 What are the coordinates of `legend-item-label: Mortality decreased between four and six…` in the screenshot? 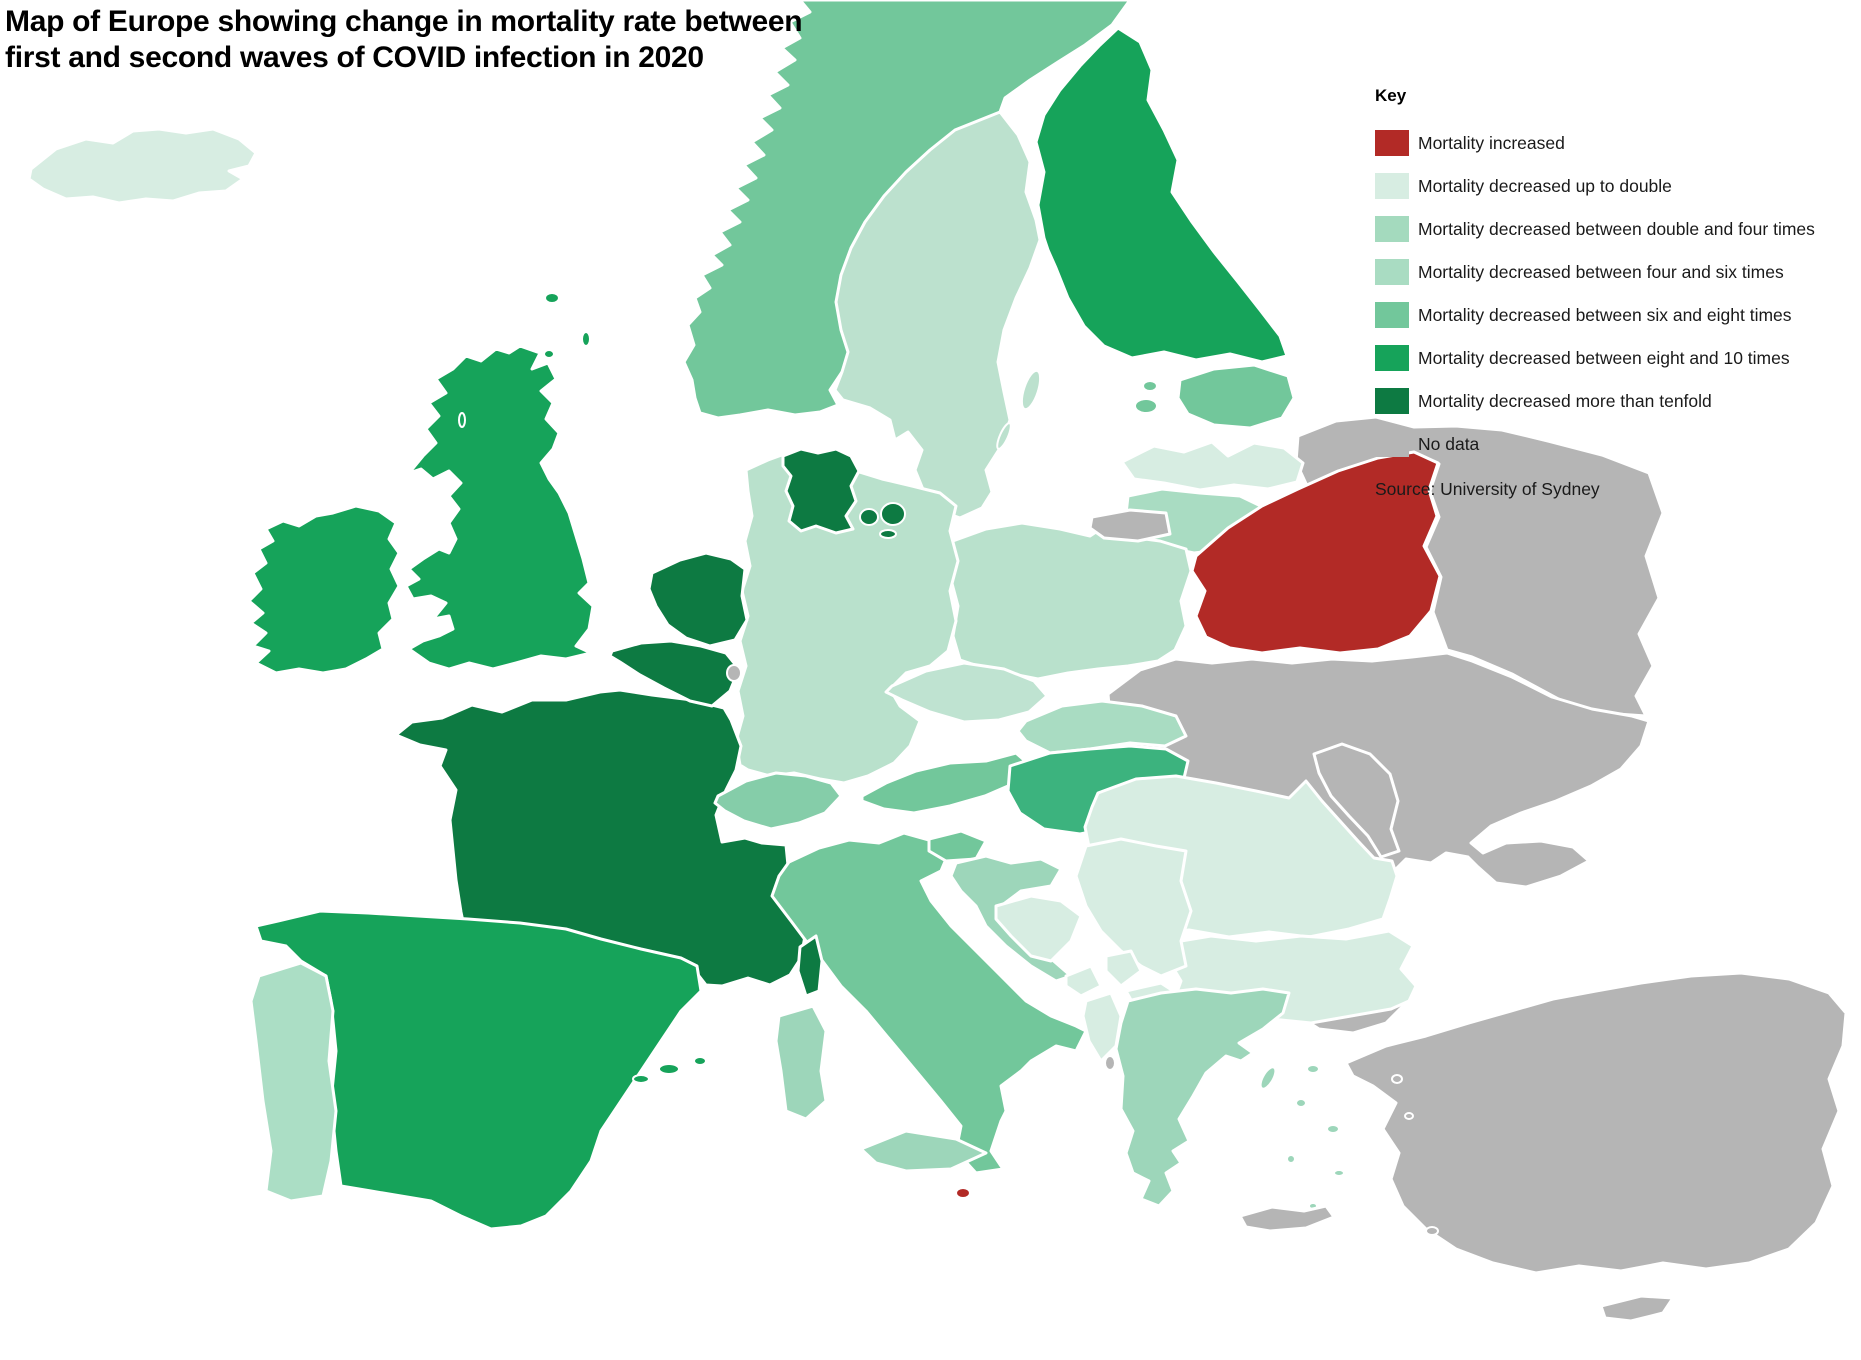 It's located at (1601, 271).